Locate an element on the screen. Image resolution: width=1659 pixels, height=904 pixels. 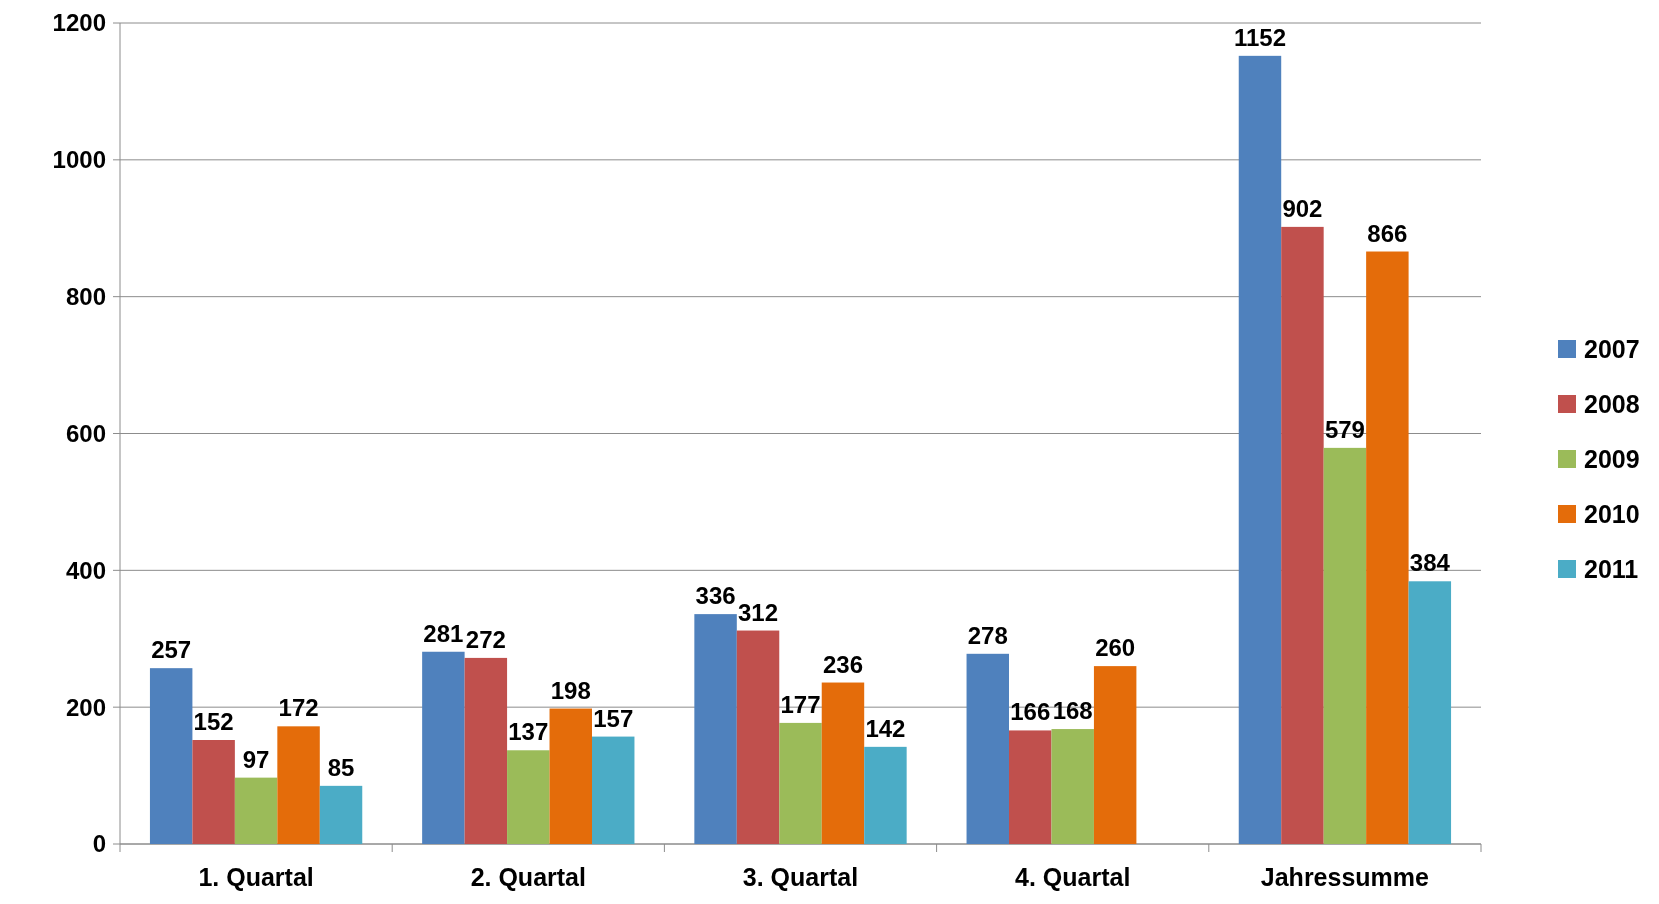
data-label: 312 is located at coordinates (758, 612).